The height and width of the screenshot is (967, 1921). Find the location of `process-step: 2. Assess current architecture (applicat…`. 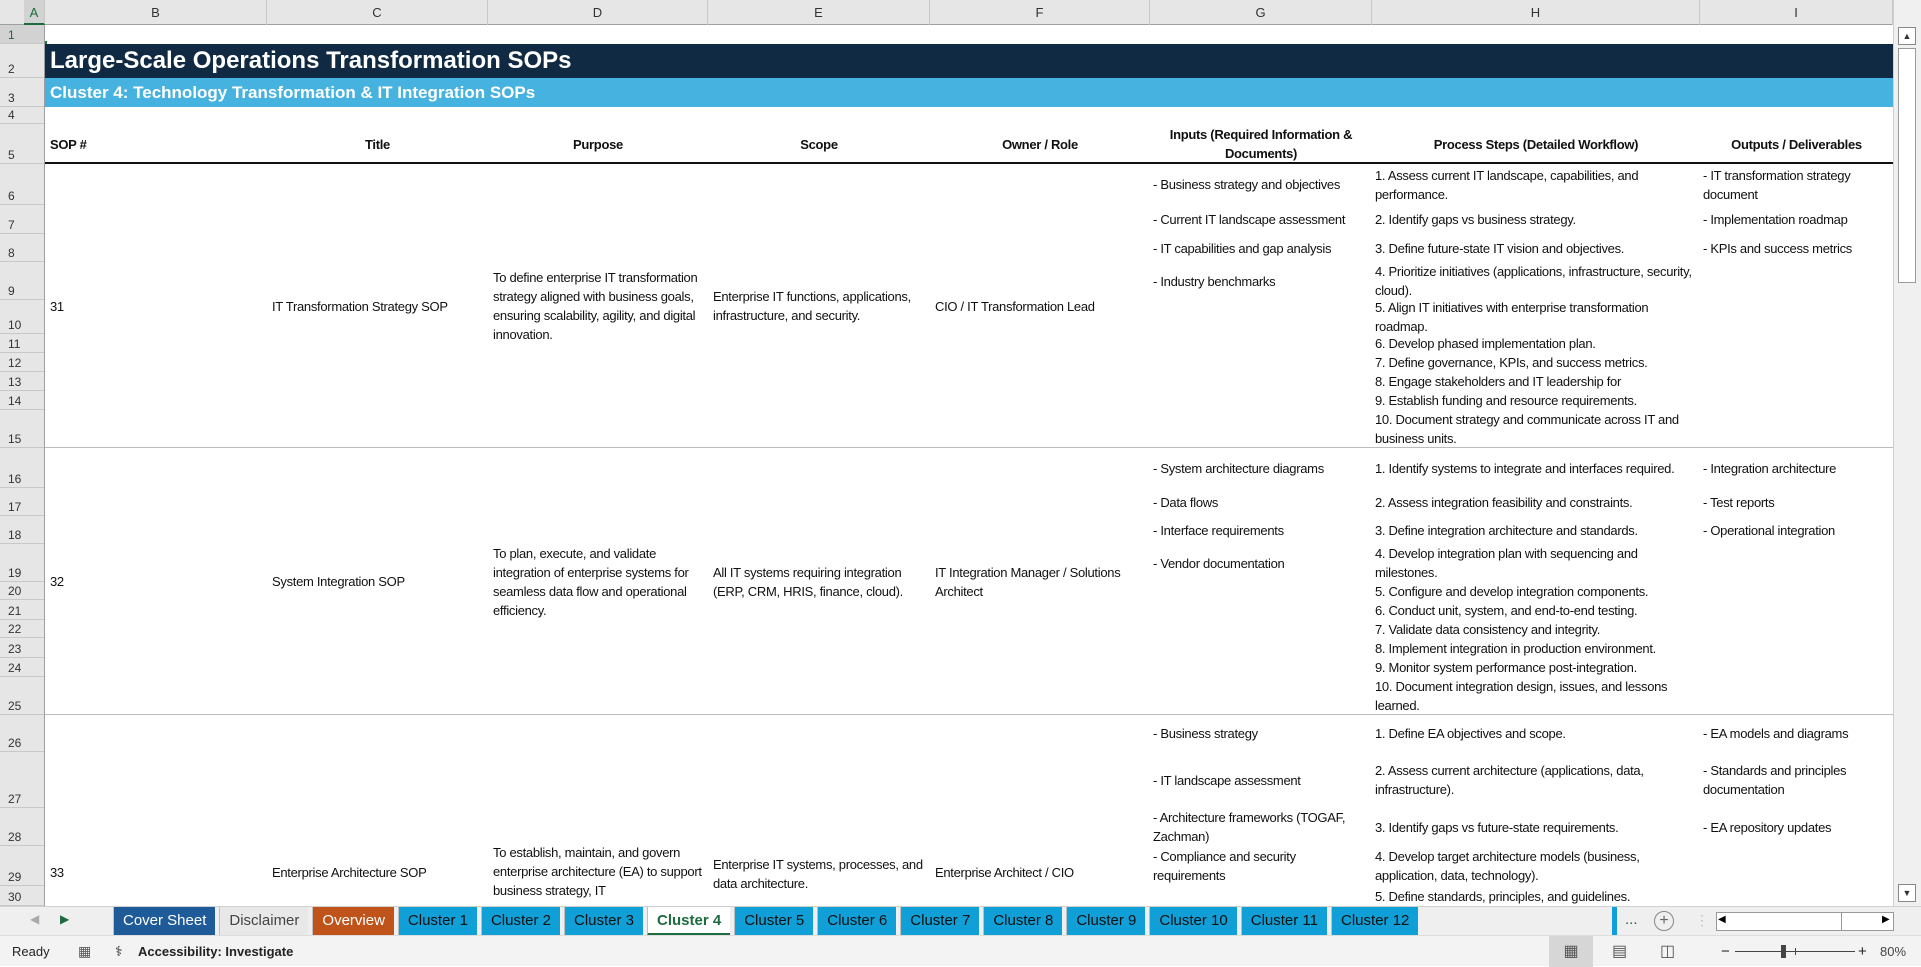

process-step: 2. Assess current architecture (applicat… is located at coordinates (1509, 780).